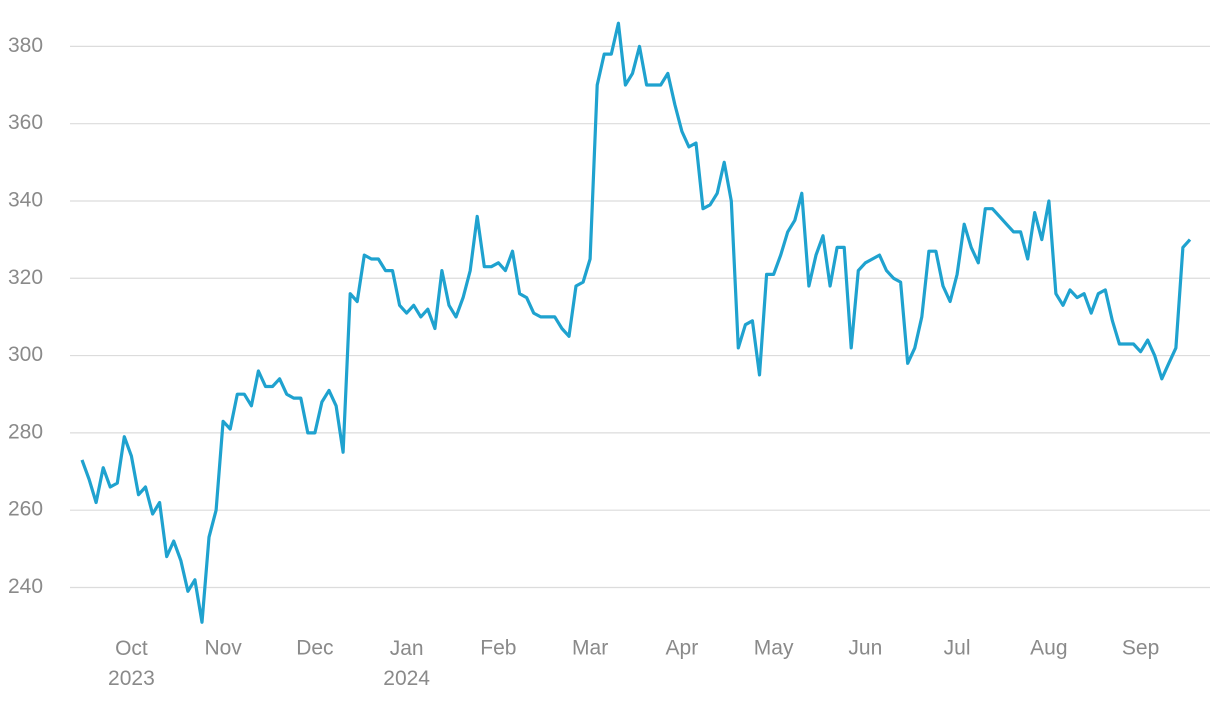 The width and height of the screenshot is (1220, 702). Describe the element at coordinates (25, 122) in the screenshot. I see `y-tick-label: 360` at that location.